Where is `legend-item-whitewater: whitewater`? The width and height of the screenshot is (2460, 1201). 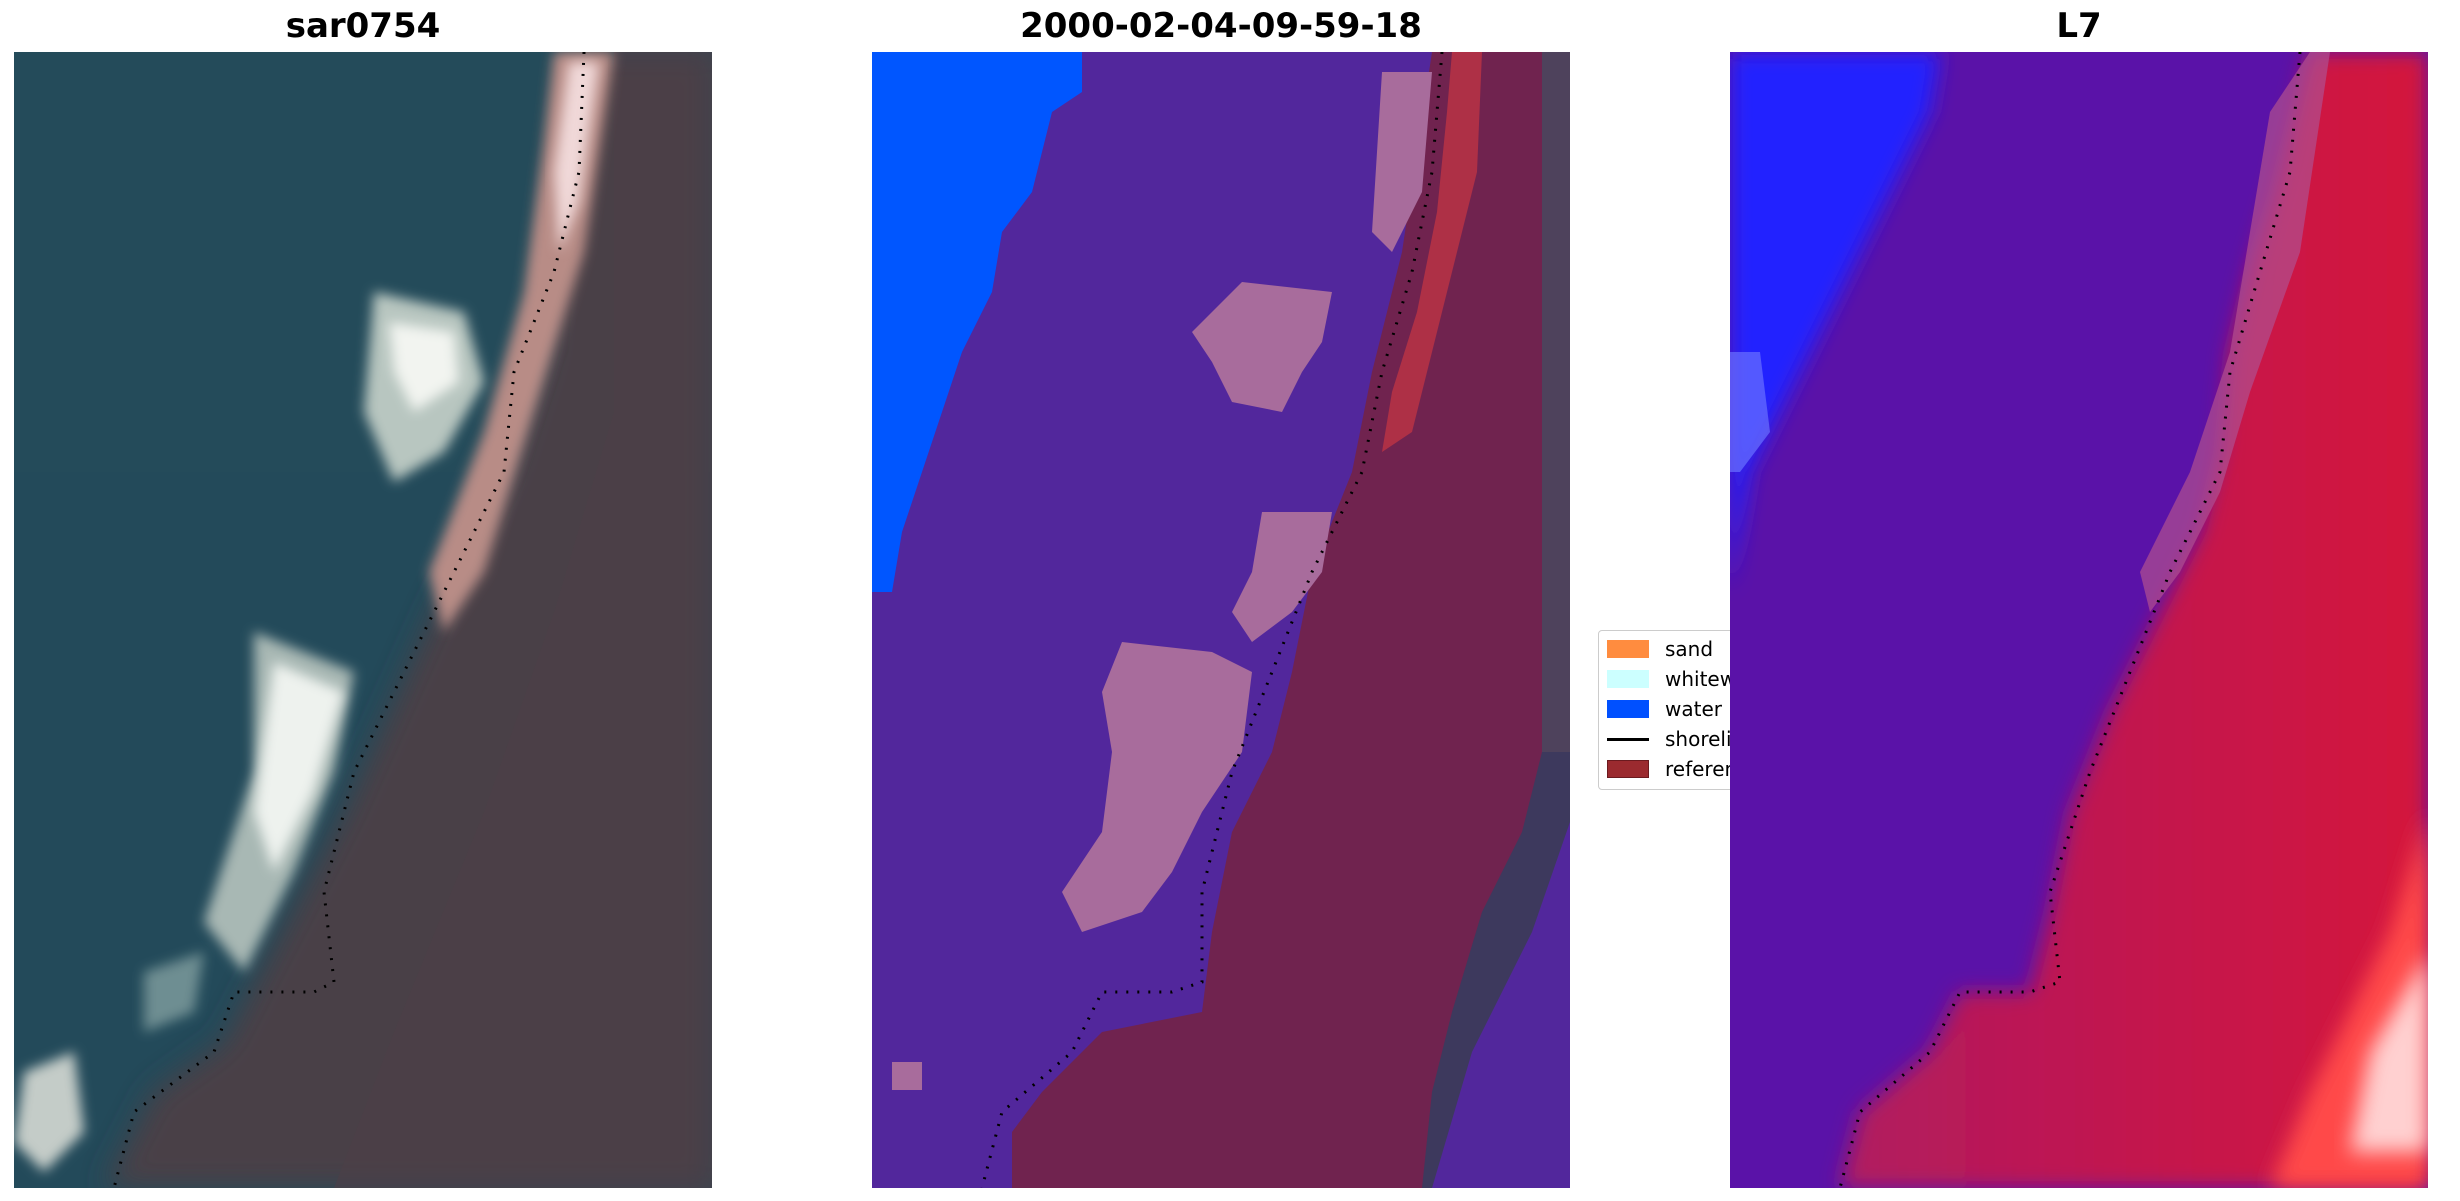 legend-item-whitewater: whitewater is located at coordinates (1672, 679).